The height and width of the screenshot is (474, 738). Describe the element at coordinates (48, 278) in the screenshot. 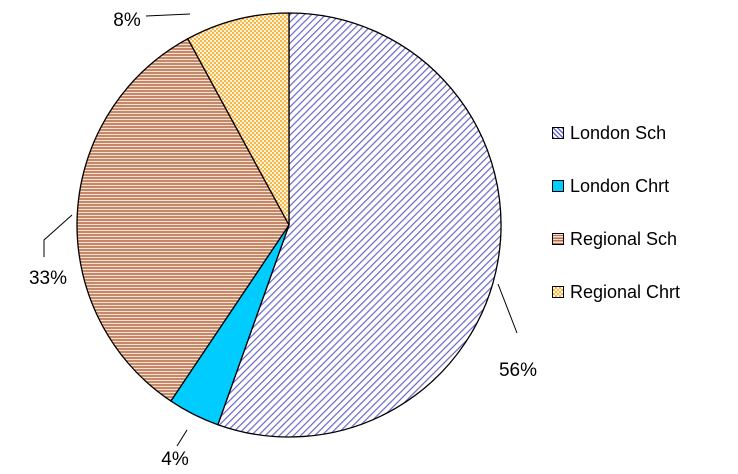

I see `data-label-regional-sch: 33%` at that location.